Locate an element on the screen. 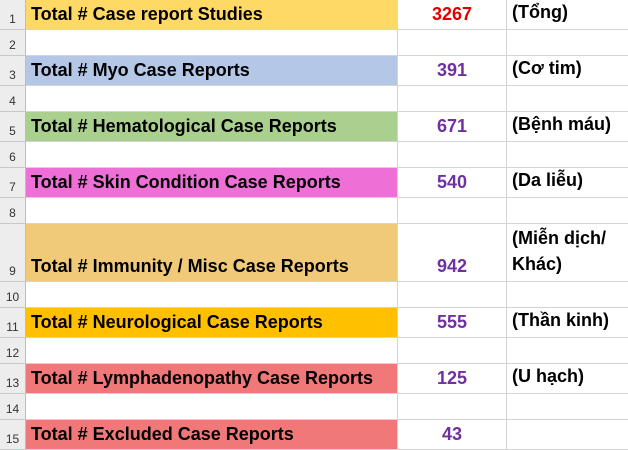 The height and width of the screenshot is (450, 628). label-cell: Total # Case report Studies is located at coordinates (212, 15).